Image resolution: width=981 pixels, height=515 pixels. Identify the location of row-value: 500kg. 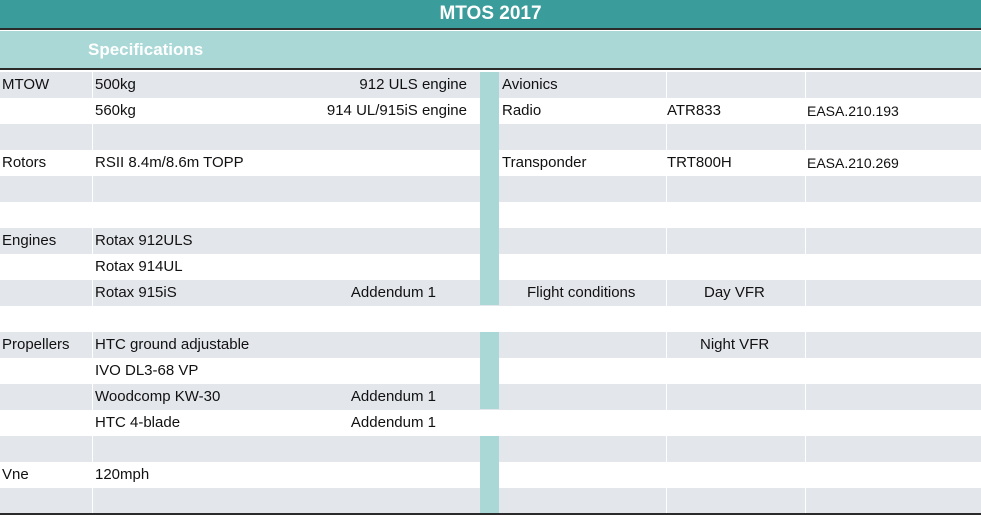
(115, 84).